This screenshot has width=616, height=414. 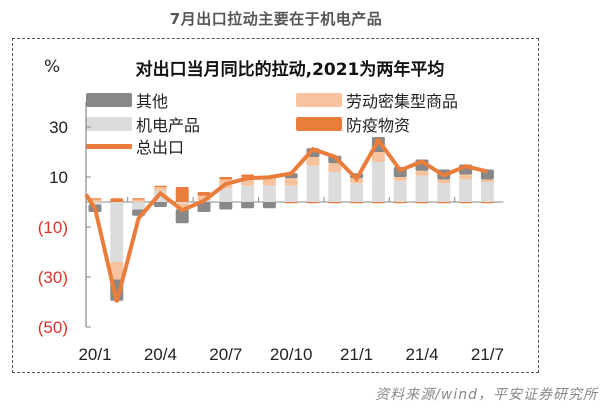 I want to click on x-tick-label: 21/1, so click(x=356, y=354).